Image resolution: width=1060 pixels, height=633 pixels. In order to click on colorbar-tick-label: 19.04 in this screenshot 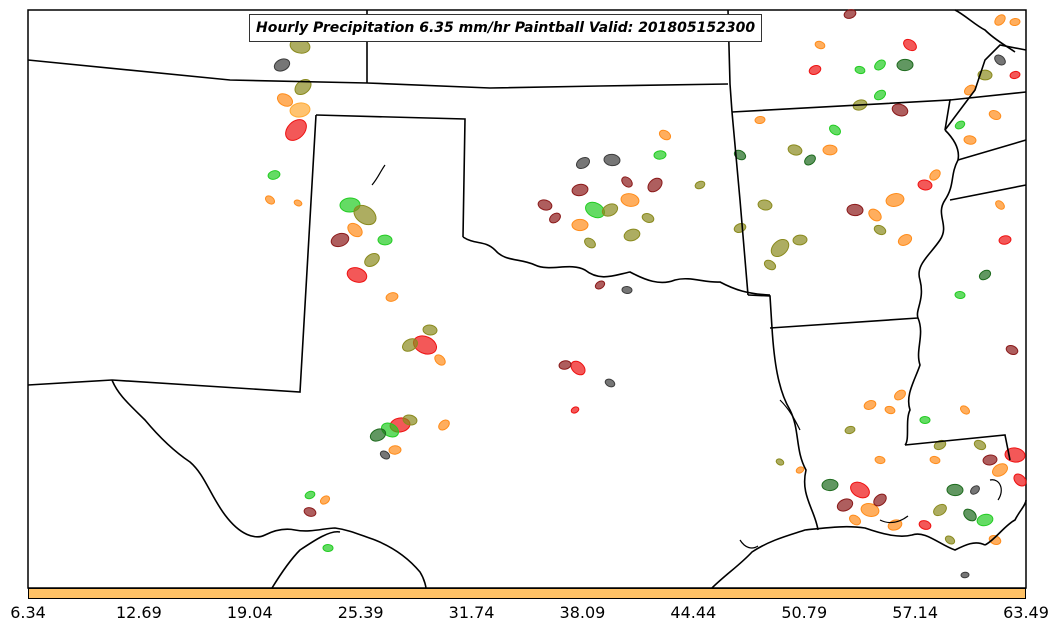, I will do `click(249, 612)`.